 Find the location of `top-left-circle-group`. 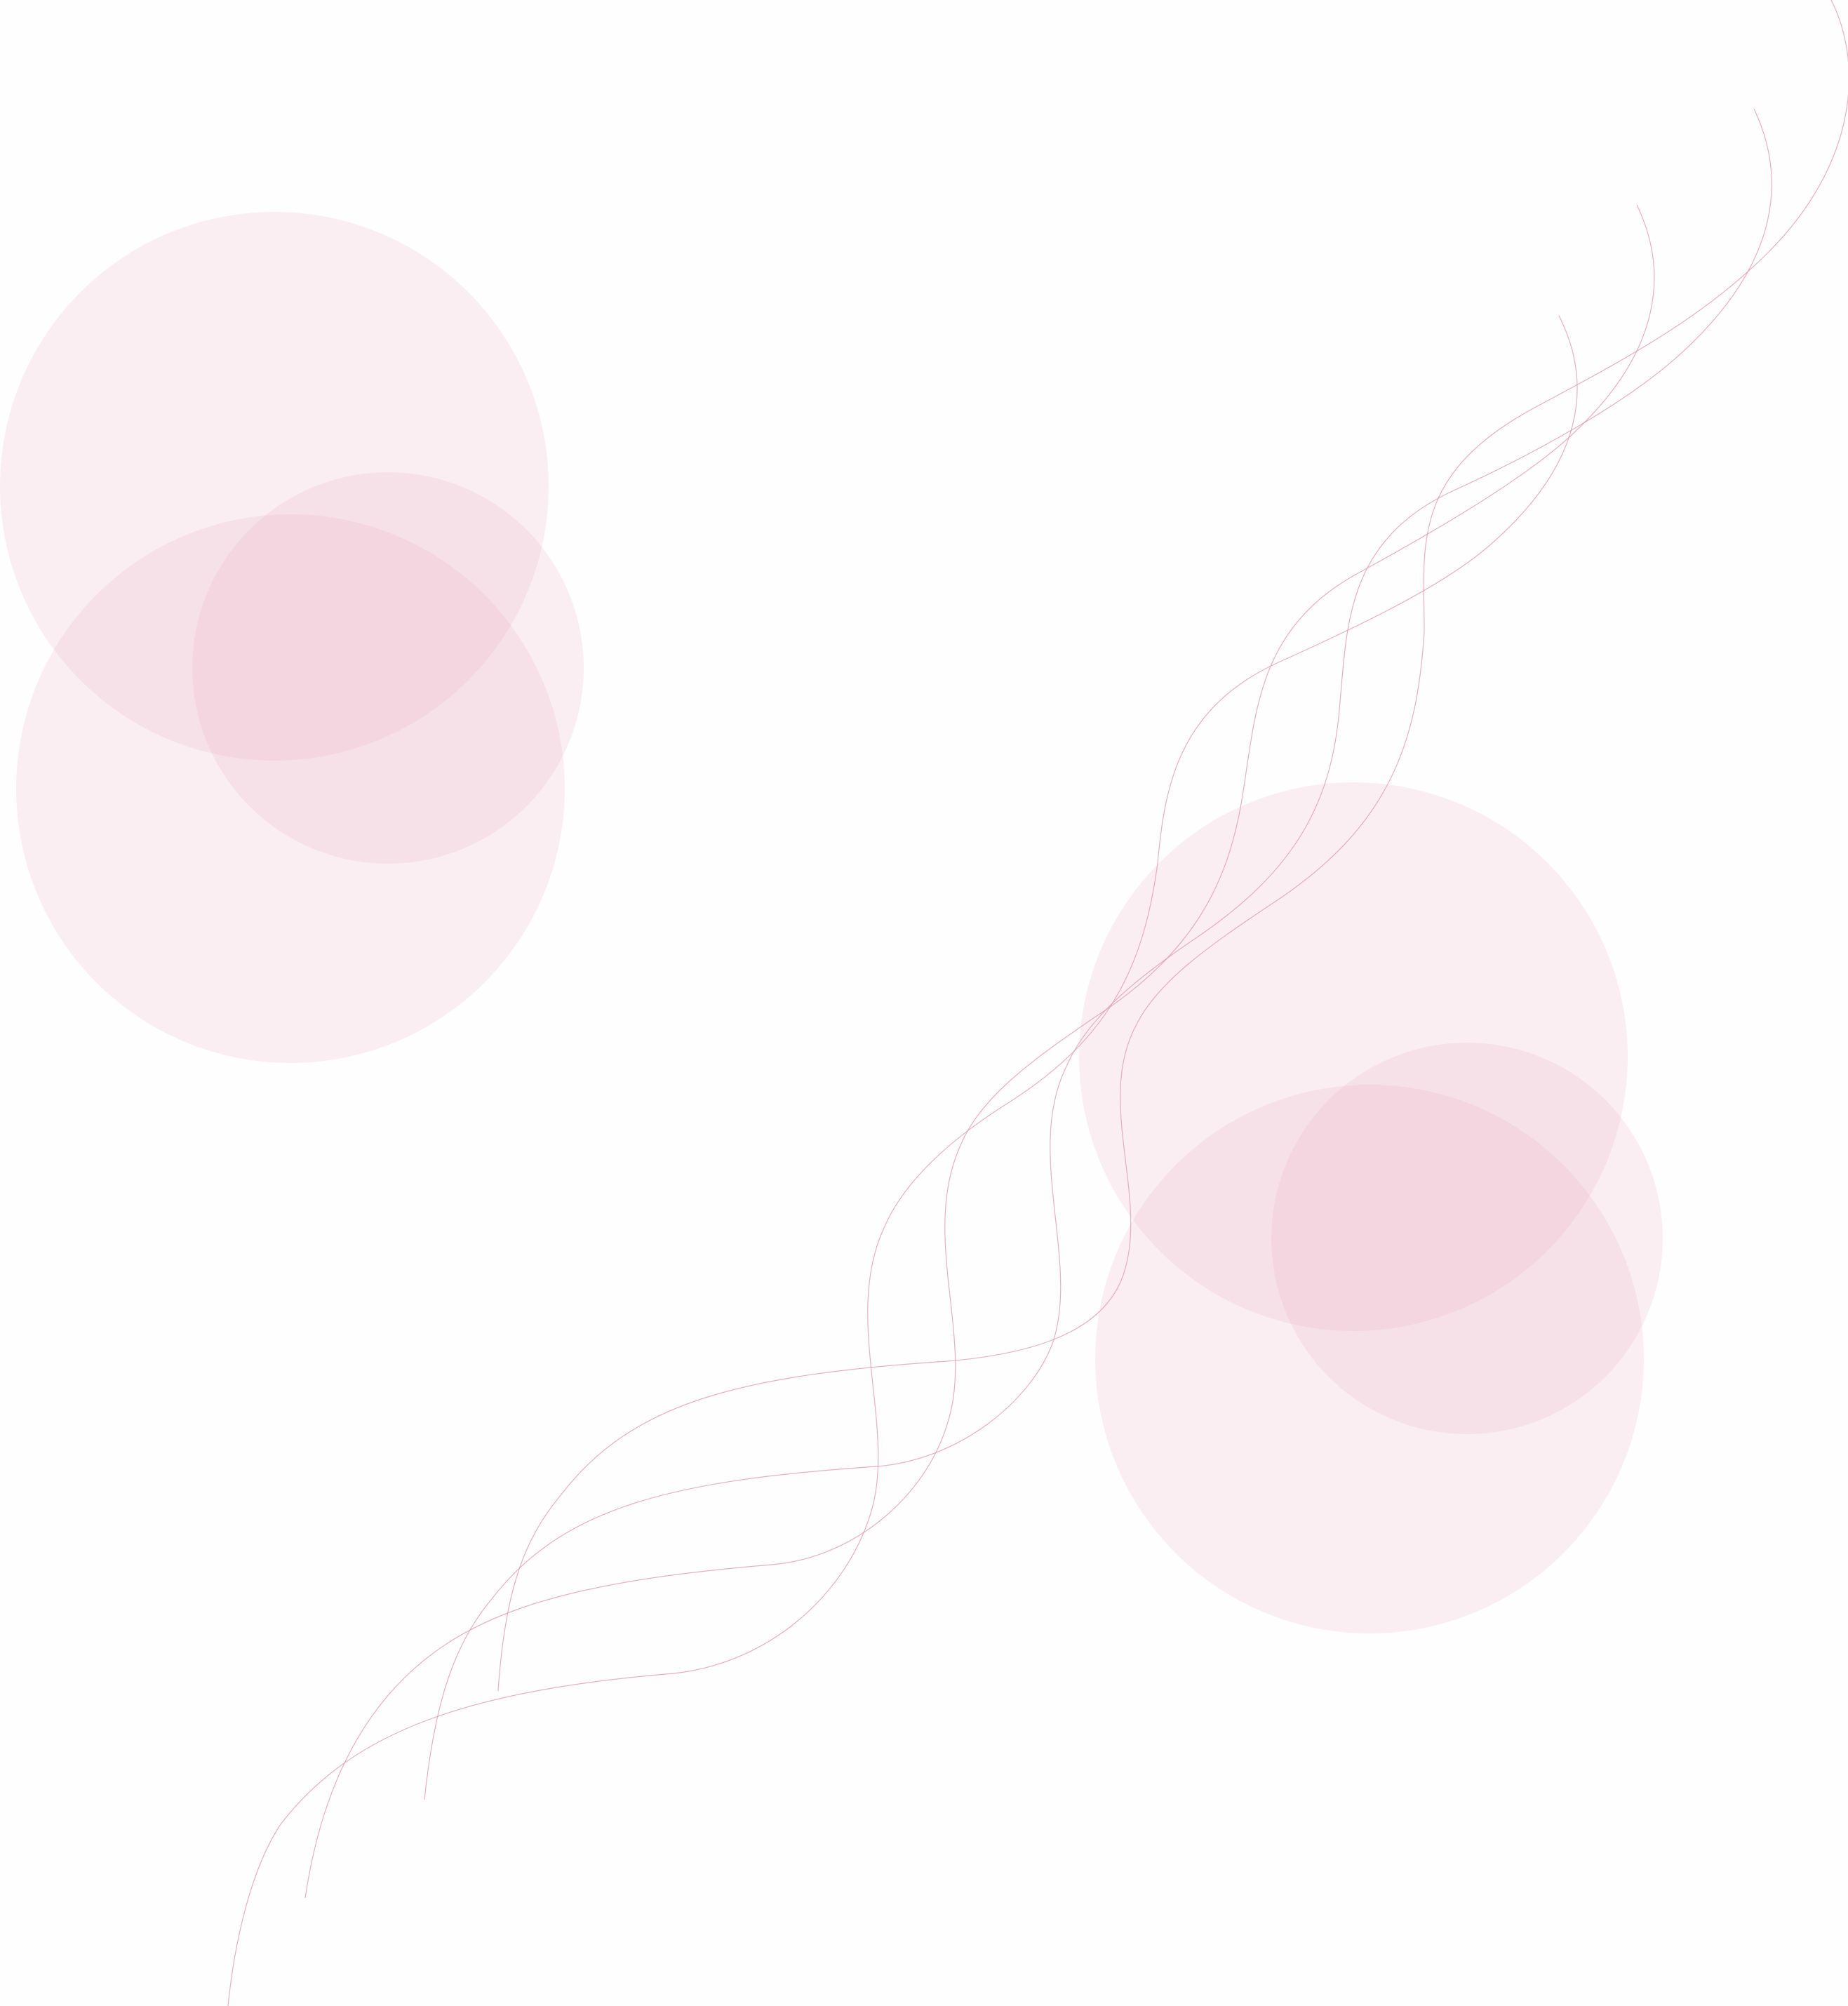

top-left-circle-group is located at coordinates (292, 637).